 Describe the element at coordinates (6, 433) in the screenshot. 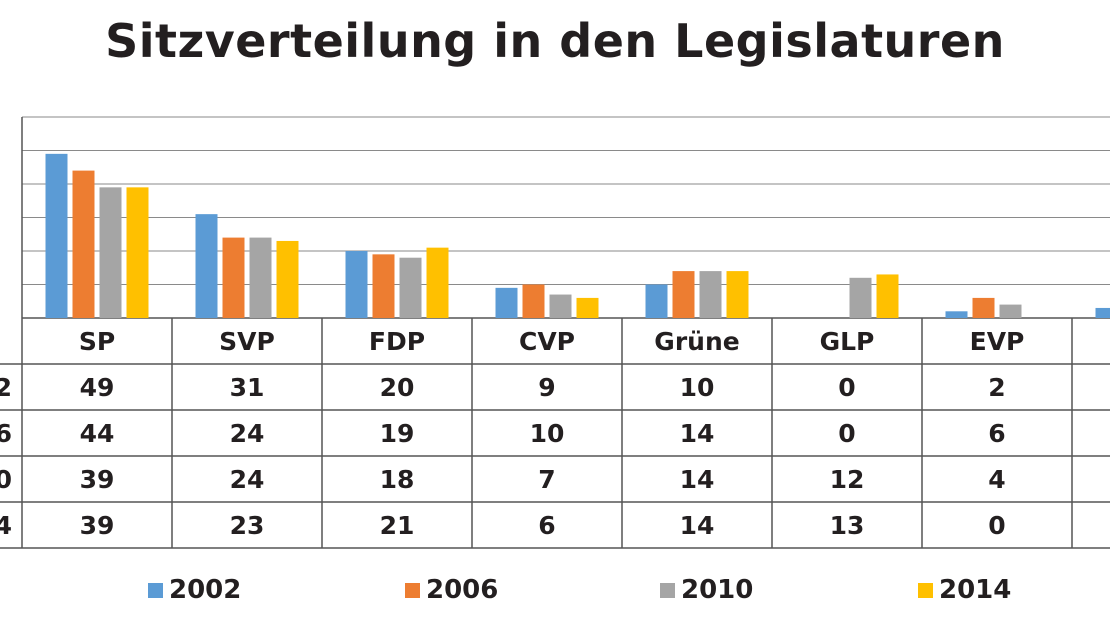

I see `row-label: 6` at that location.